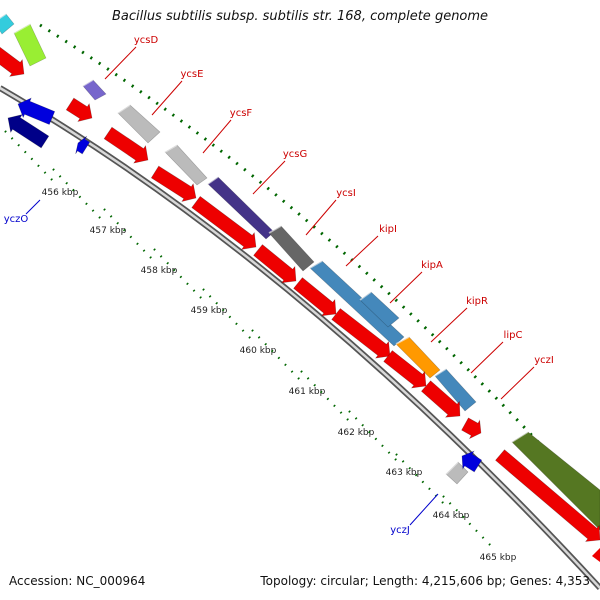 Image resolution: width=600 pixels, height=600 pixels. I want to click on gene-label-kipA: kipA, so click(432, 265).